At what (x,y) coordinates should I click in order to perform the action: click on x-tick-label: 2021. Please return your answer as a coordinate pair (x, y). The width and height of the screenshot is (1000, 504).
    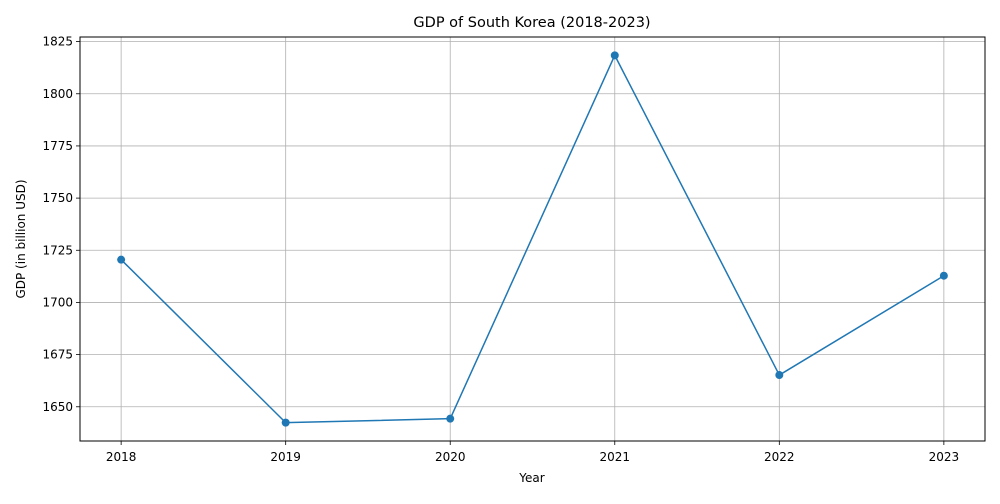
    Looking at the image, I should click on (614, 457).